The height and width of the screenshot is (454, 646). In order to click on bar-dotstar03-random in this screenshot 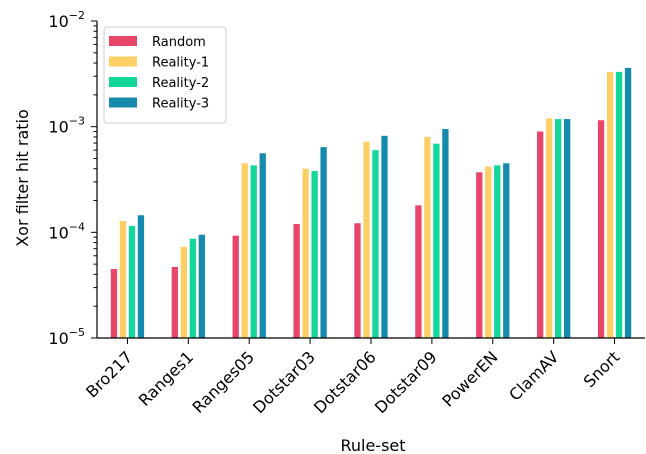, I will do `click(296, 280)`.